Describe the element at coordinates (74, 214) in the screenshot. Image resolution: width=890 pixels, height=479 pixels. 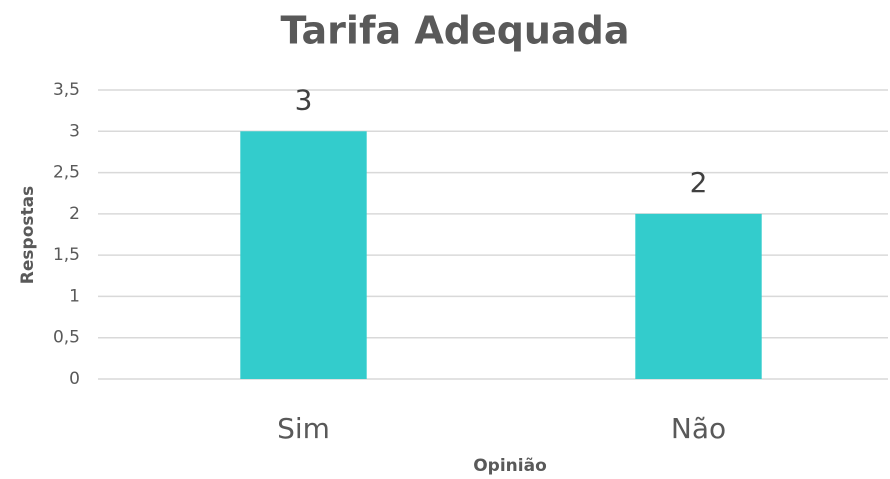
I see `y-tick-label: 2` at that location.